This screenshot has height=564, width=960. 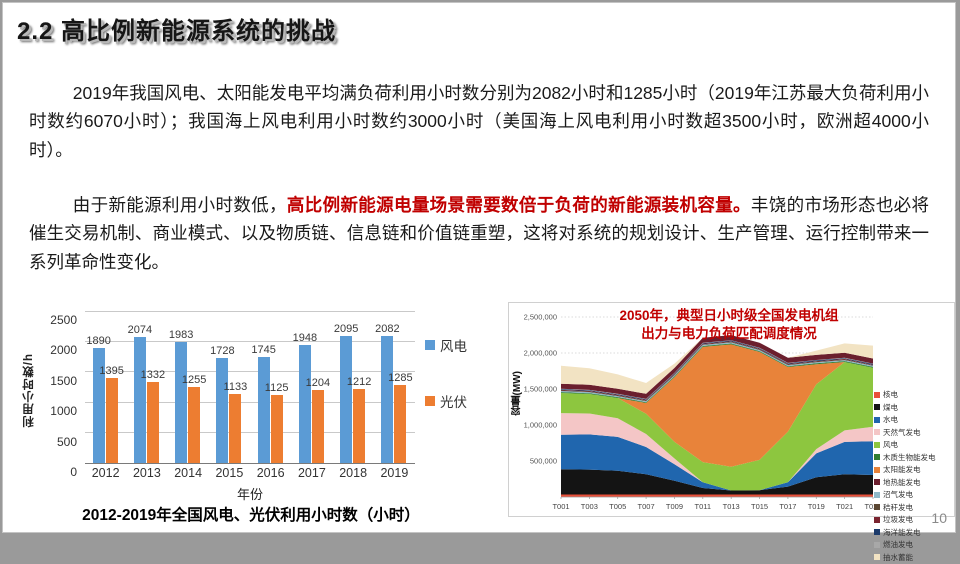 I want to click on legend-label: 木质生物能发电, so click(x=909, y=457).